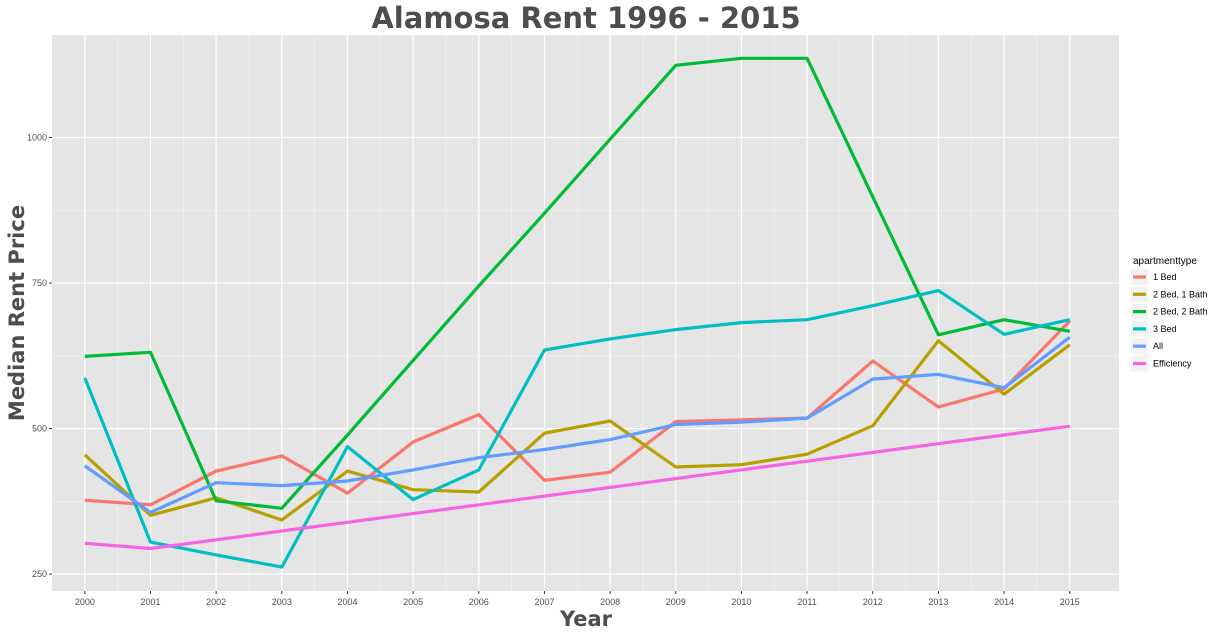  I want to click on x-tick-label: 2010, so click(741, 602).